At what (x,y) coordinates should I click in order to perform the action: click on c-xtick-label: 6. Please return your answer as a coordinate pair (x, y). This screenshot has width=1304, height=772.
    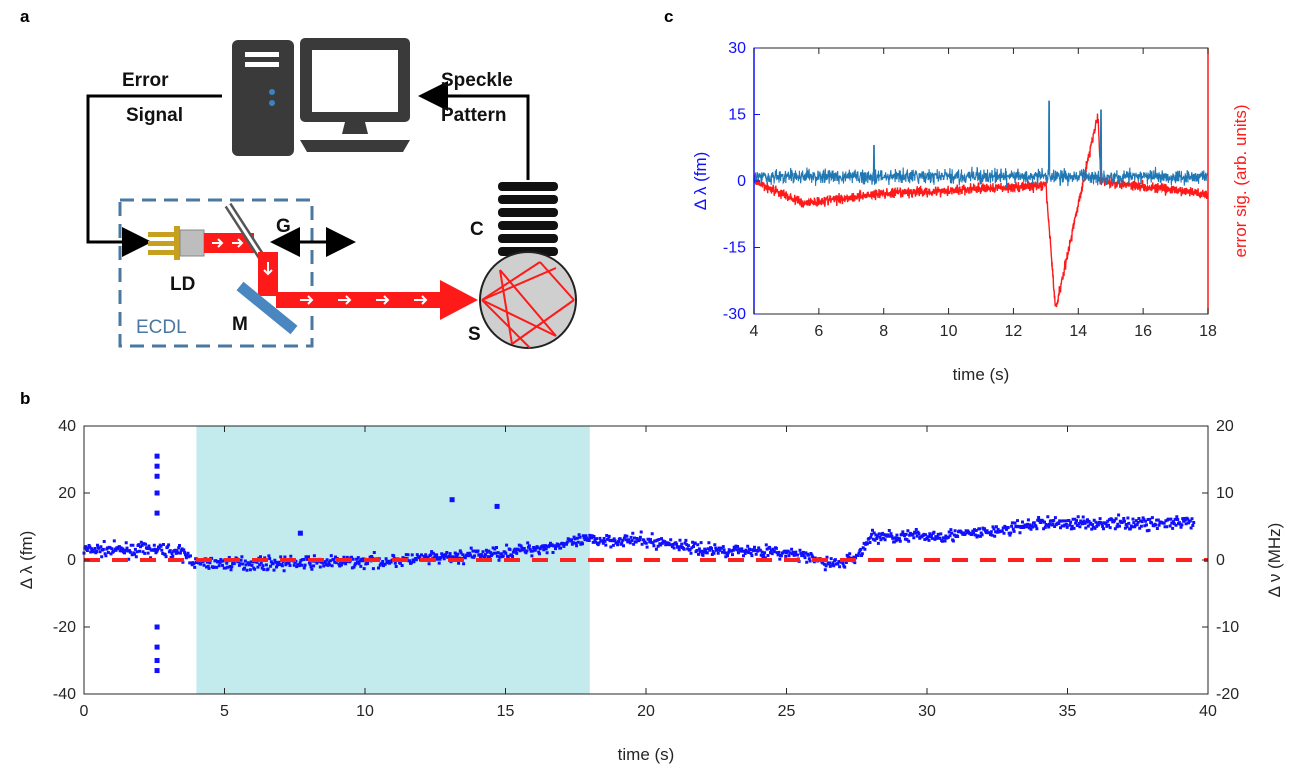
    Looking at the image, I should click on (818, 331).